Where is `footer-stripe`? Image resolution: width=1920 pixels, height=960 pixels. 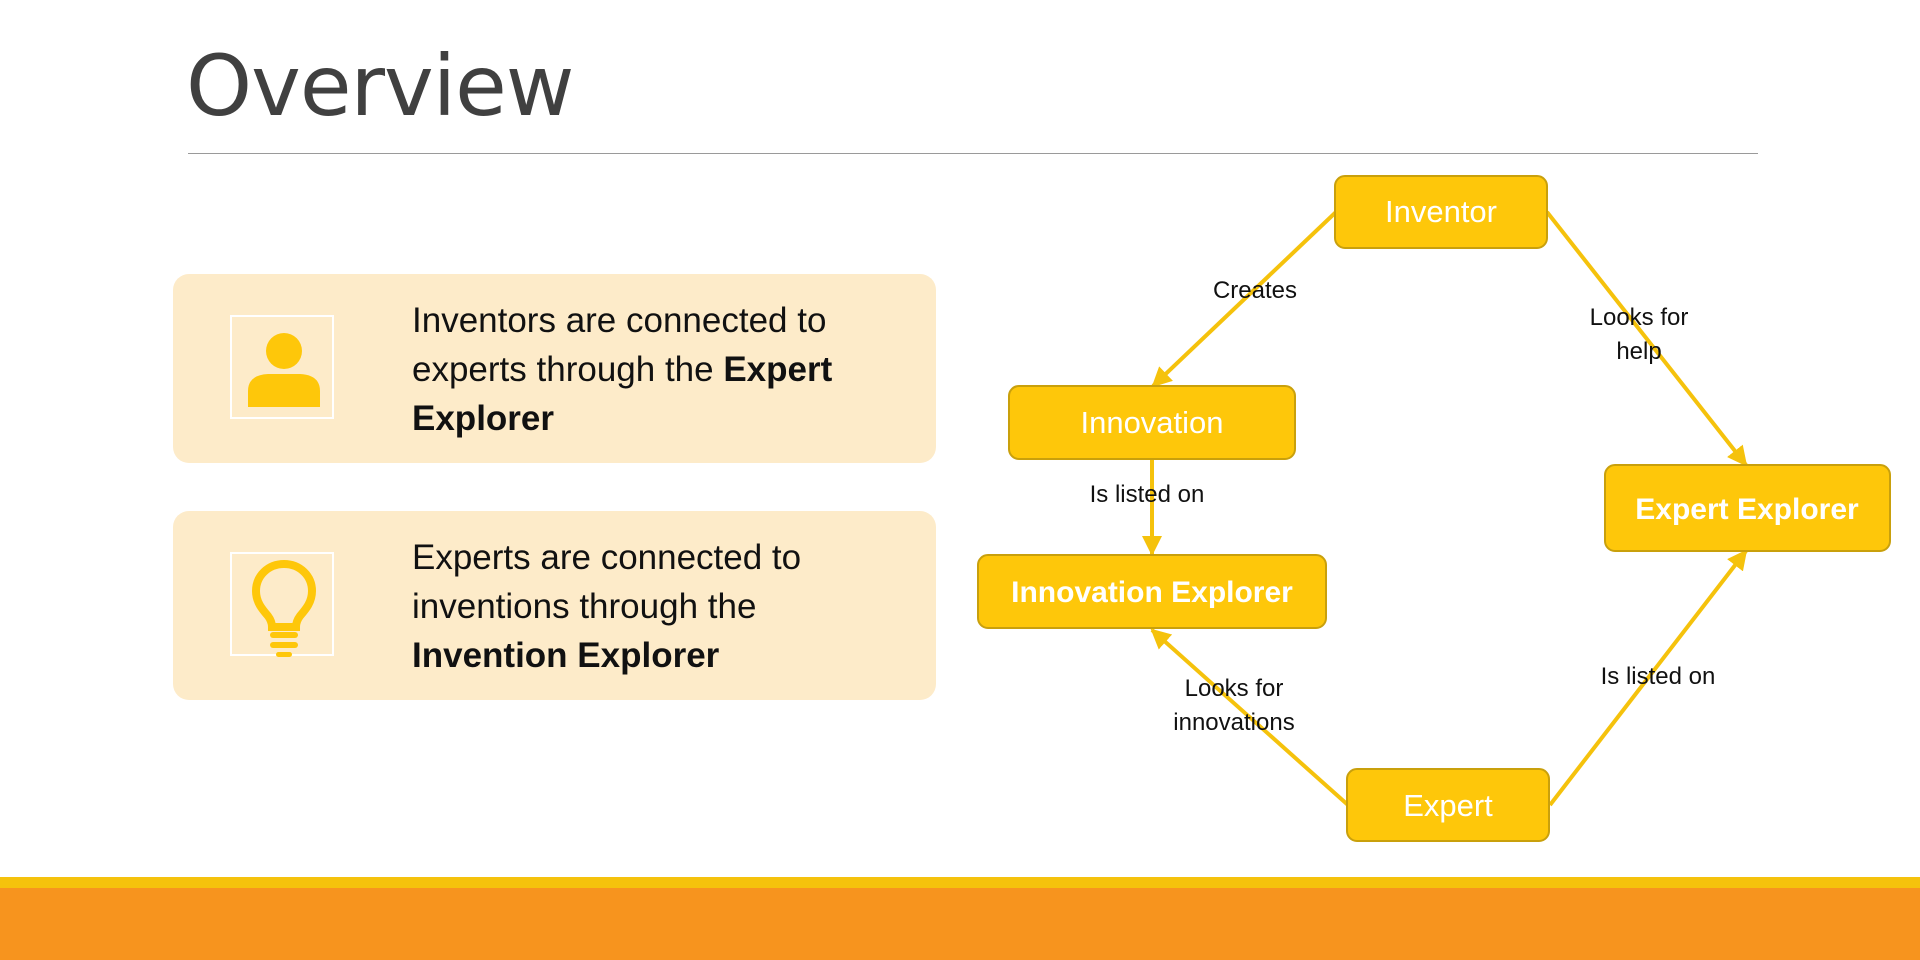 footer-stripe is located at coordinates (960, 882).